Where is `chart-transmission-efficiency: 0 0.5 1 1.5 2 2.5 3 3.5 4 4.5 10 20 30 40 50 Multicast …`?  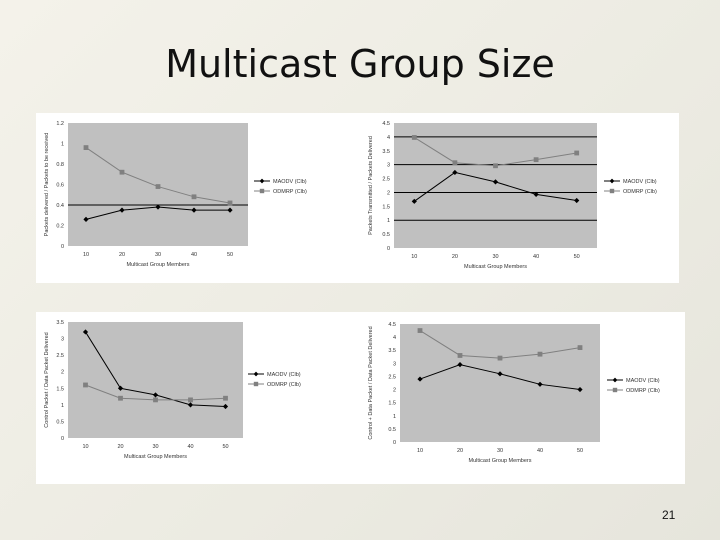
chart-transmission-efficiency: 0 0.5 1 1.5 2 2.5 3 3.5 4 4.5 10 20 30 40 50 Multicast … is located at coordinates (512, 195).